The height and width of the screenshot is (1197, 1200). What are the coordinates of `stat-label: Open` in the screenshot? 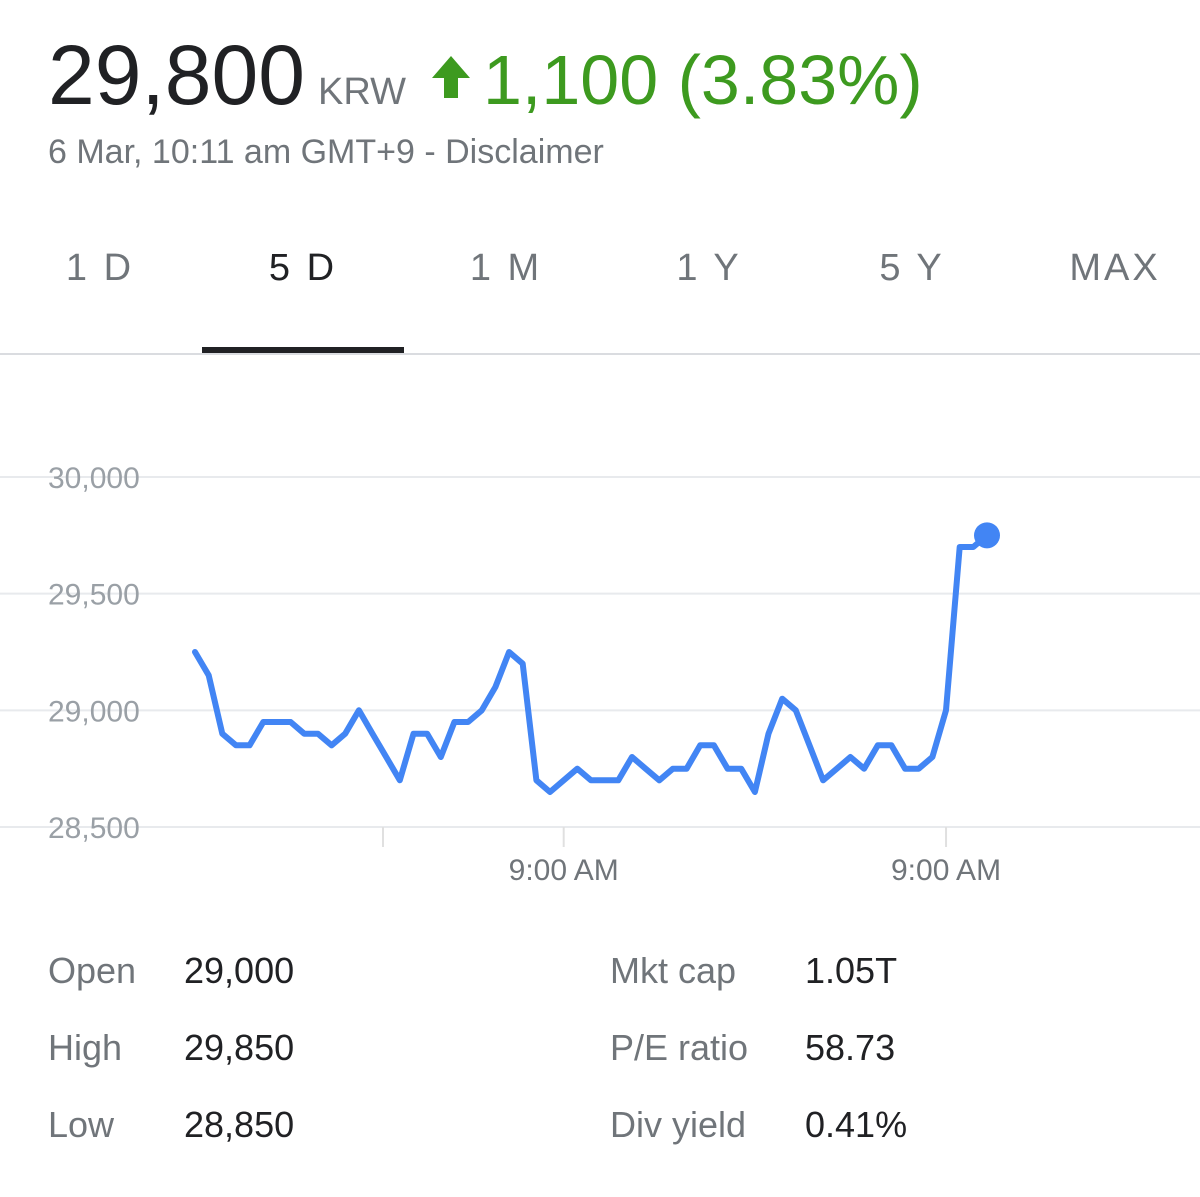 It's located at (92, 970).